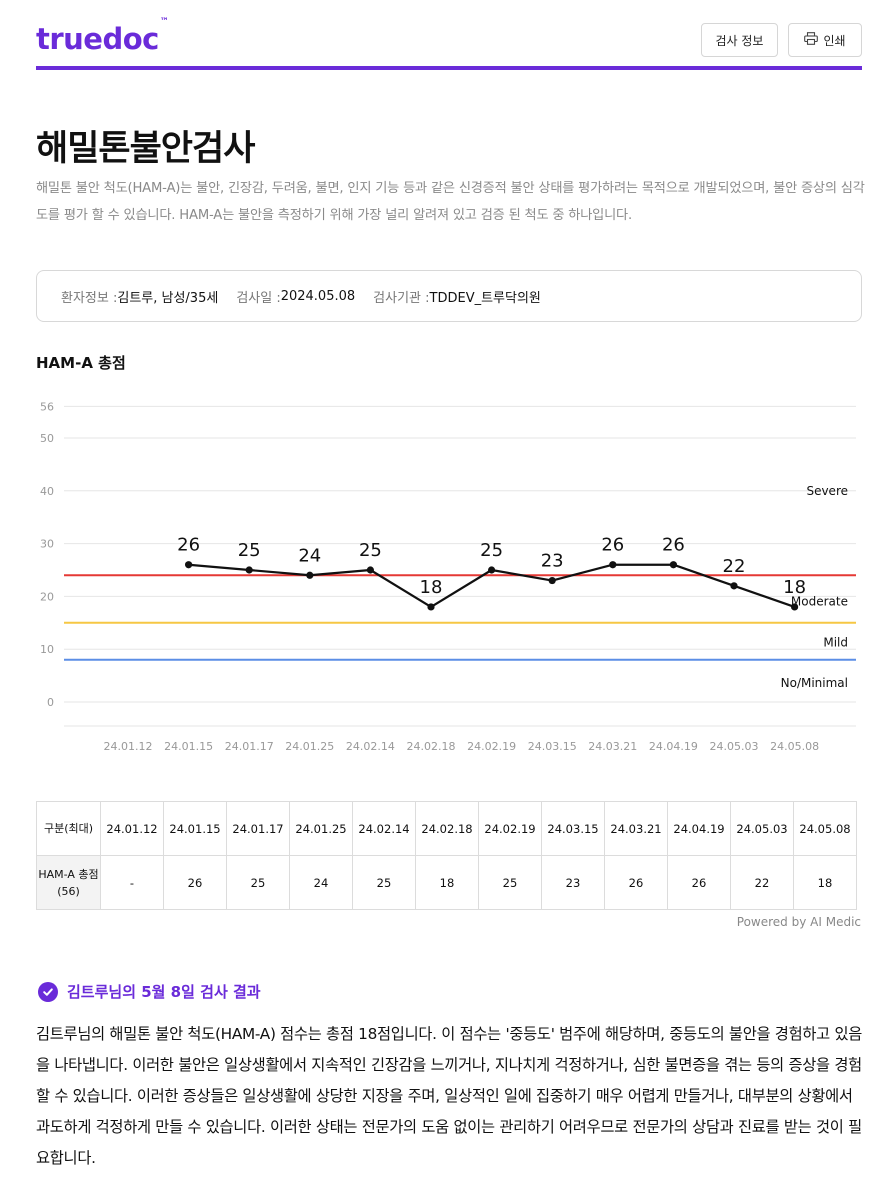 The height and width of the screenshot is (1204, 889). Describe the element at coordinates (195, 828) in the screenshot. I see `table-header-date: 24.01.15` at that location.